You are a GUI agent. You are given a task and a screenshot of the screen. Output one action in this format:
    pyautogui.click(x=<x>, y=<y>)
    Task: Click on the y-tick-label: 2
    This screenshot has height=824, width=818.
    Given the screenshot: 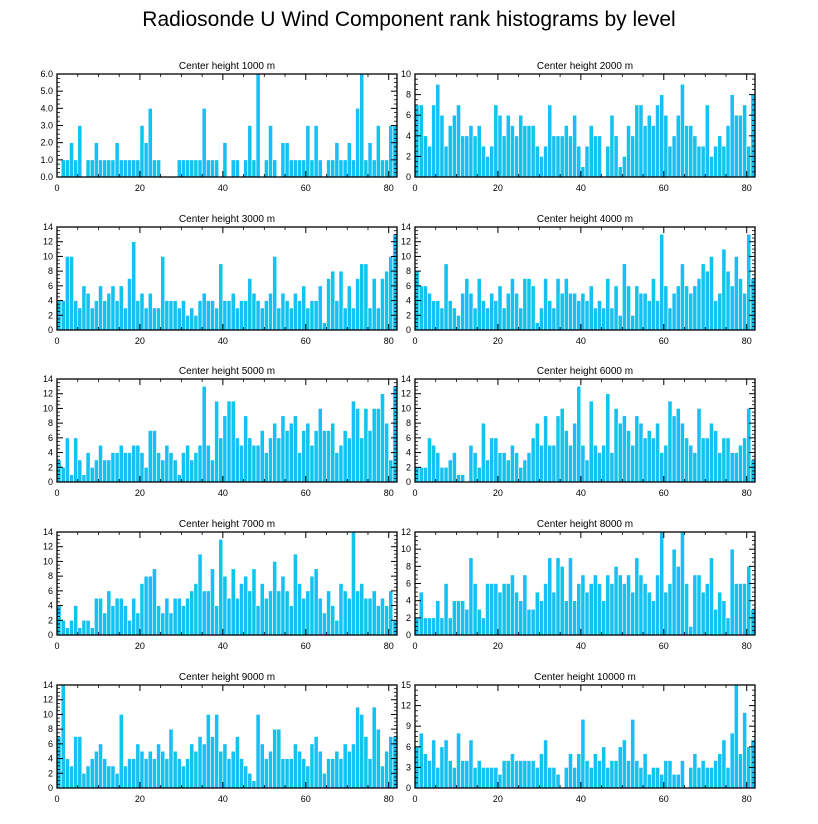 What is the action you would take?
    pyautogui.click(x=408, y=315)
    